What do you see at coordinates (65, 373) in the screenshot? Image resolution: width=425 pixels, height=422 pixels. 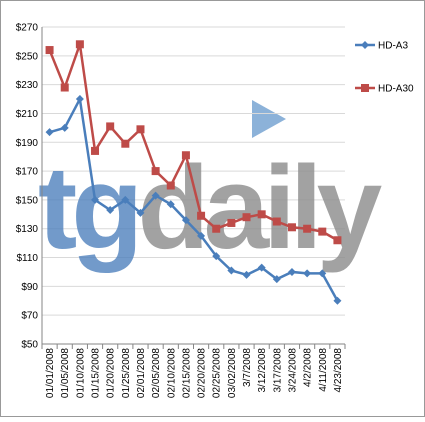 I see `x-tick-label: 01/05/2008` at bounding box center [65, 373].